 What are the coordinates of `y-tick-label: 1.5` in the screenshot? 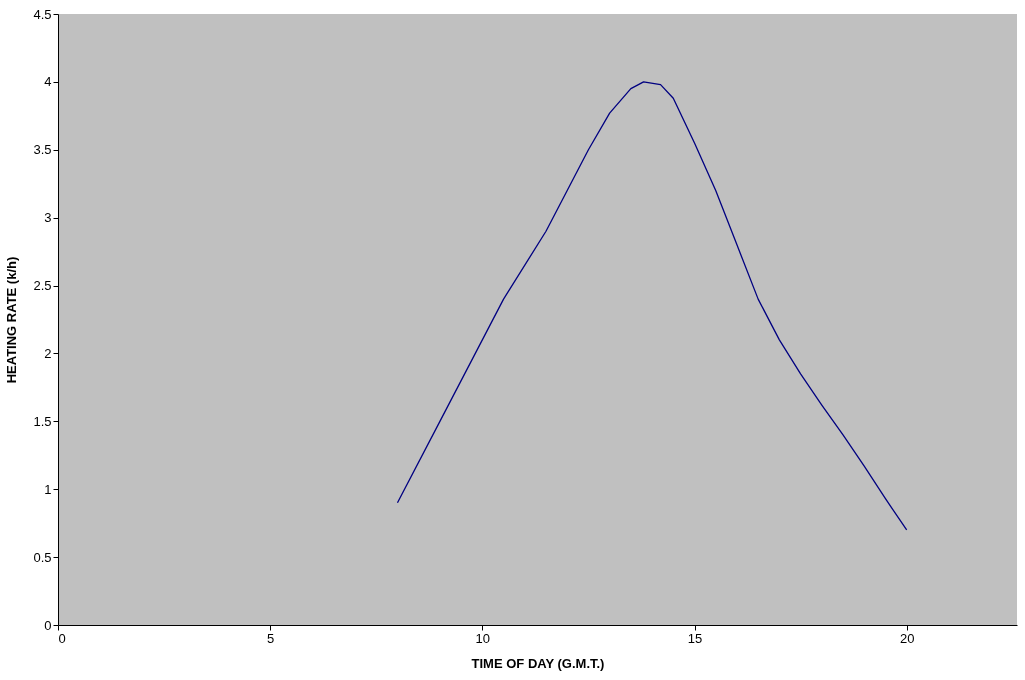 It's located at (42, 421).